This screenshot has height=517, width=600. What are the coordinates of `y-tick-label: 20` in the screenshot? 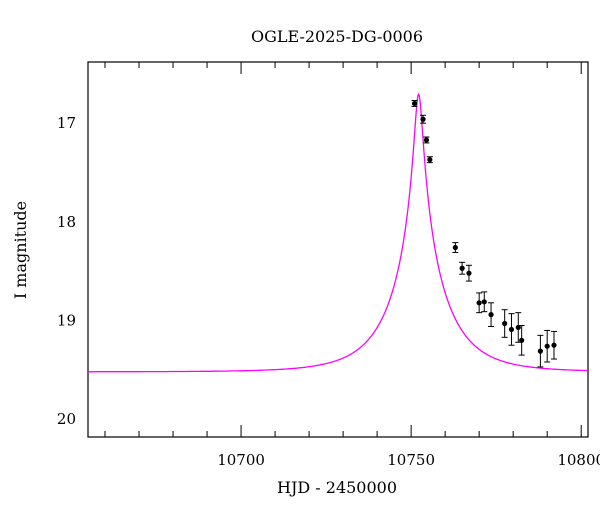 It's located at (66, 419).